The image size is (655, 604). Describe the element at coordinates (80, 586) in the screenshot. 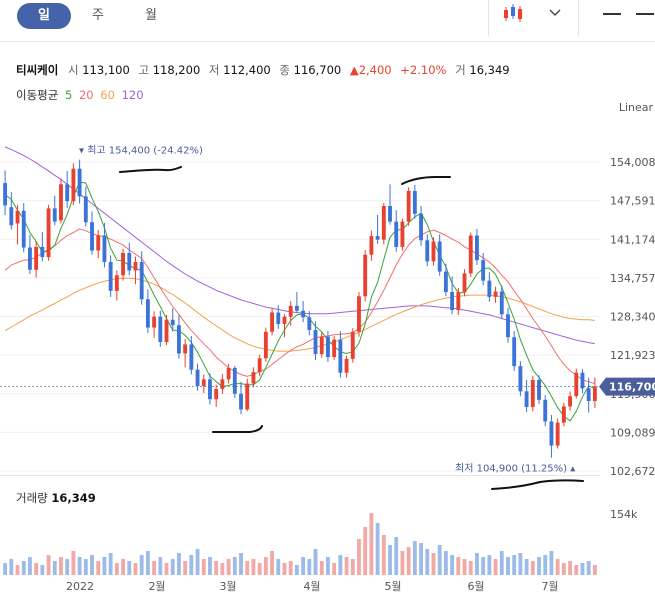

I see `x-tick-label: 2022` at that location.